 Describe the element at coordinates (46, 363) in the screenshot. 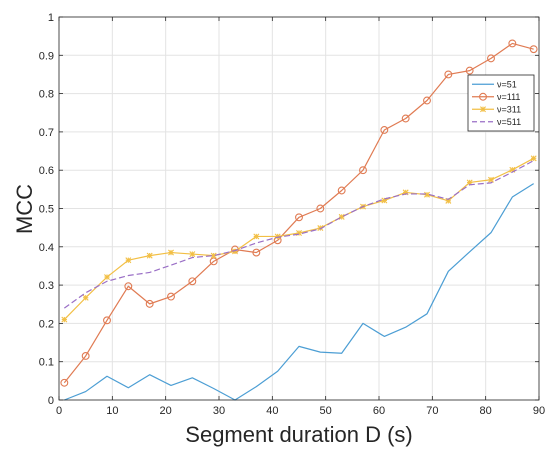

I see `y-tick-label: 0.1` at that location.